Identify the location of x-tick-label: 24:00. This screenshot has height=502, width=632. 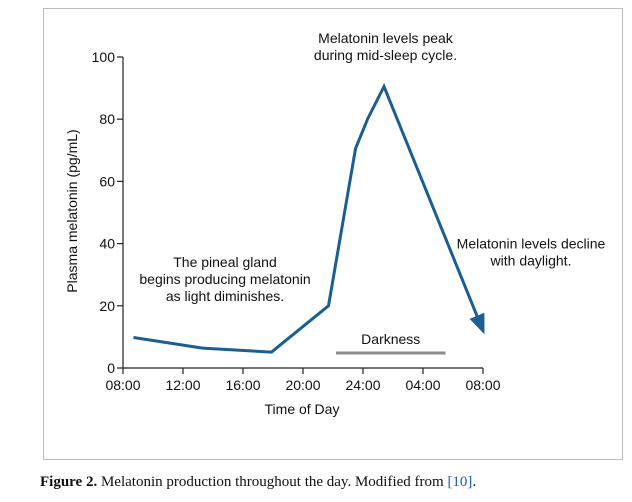
(362, 385).